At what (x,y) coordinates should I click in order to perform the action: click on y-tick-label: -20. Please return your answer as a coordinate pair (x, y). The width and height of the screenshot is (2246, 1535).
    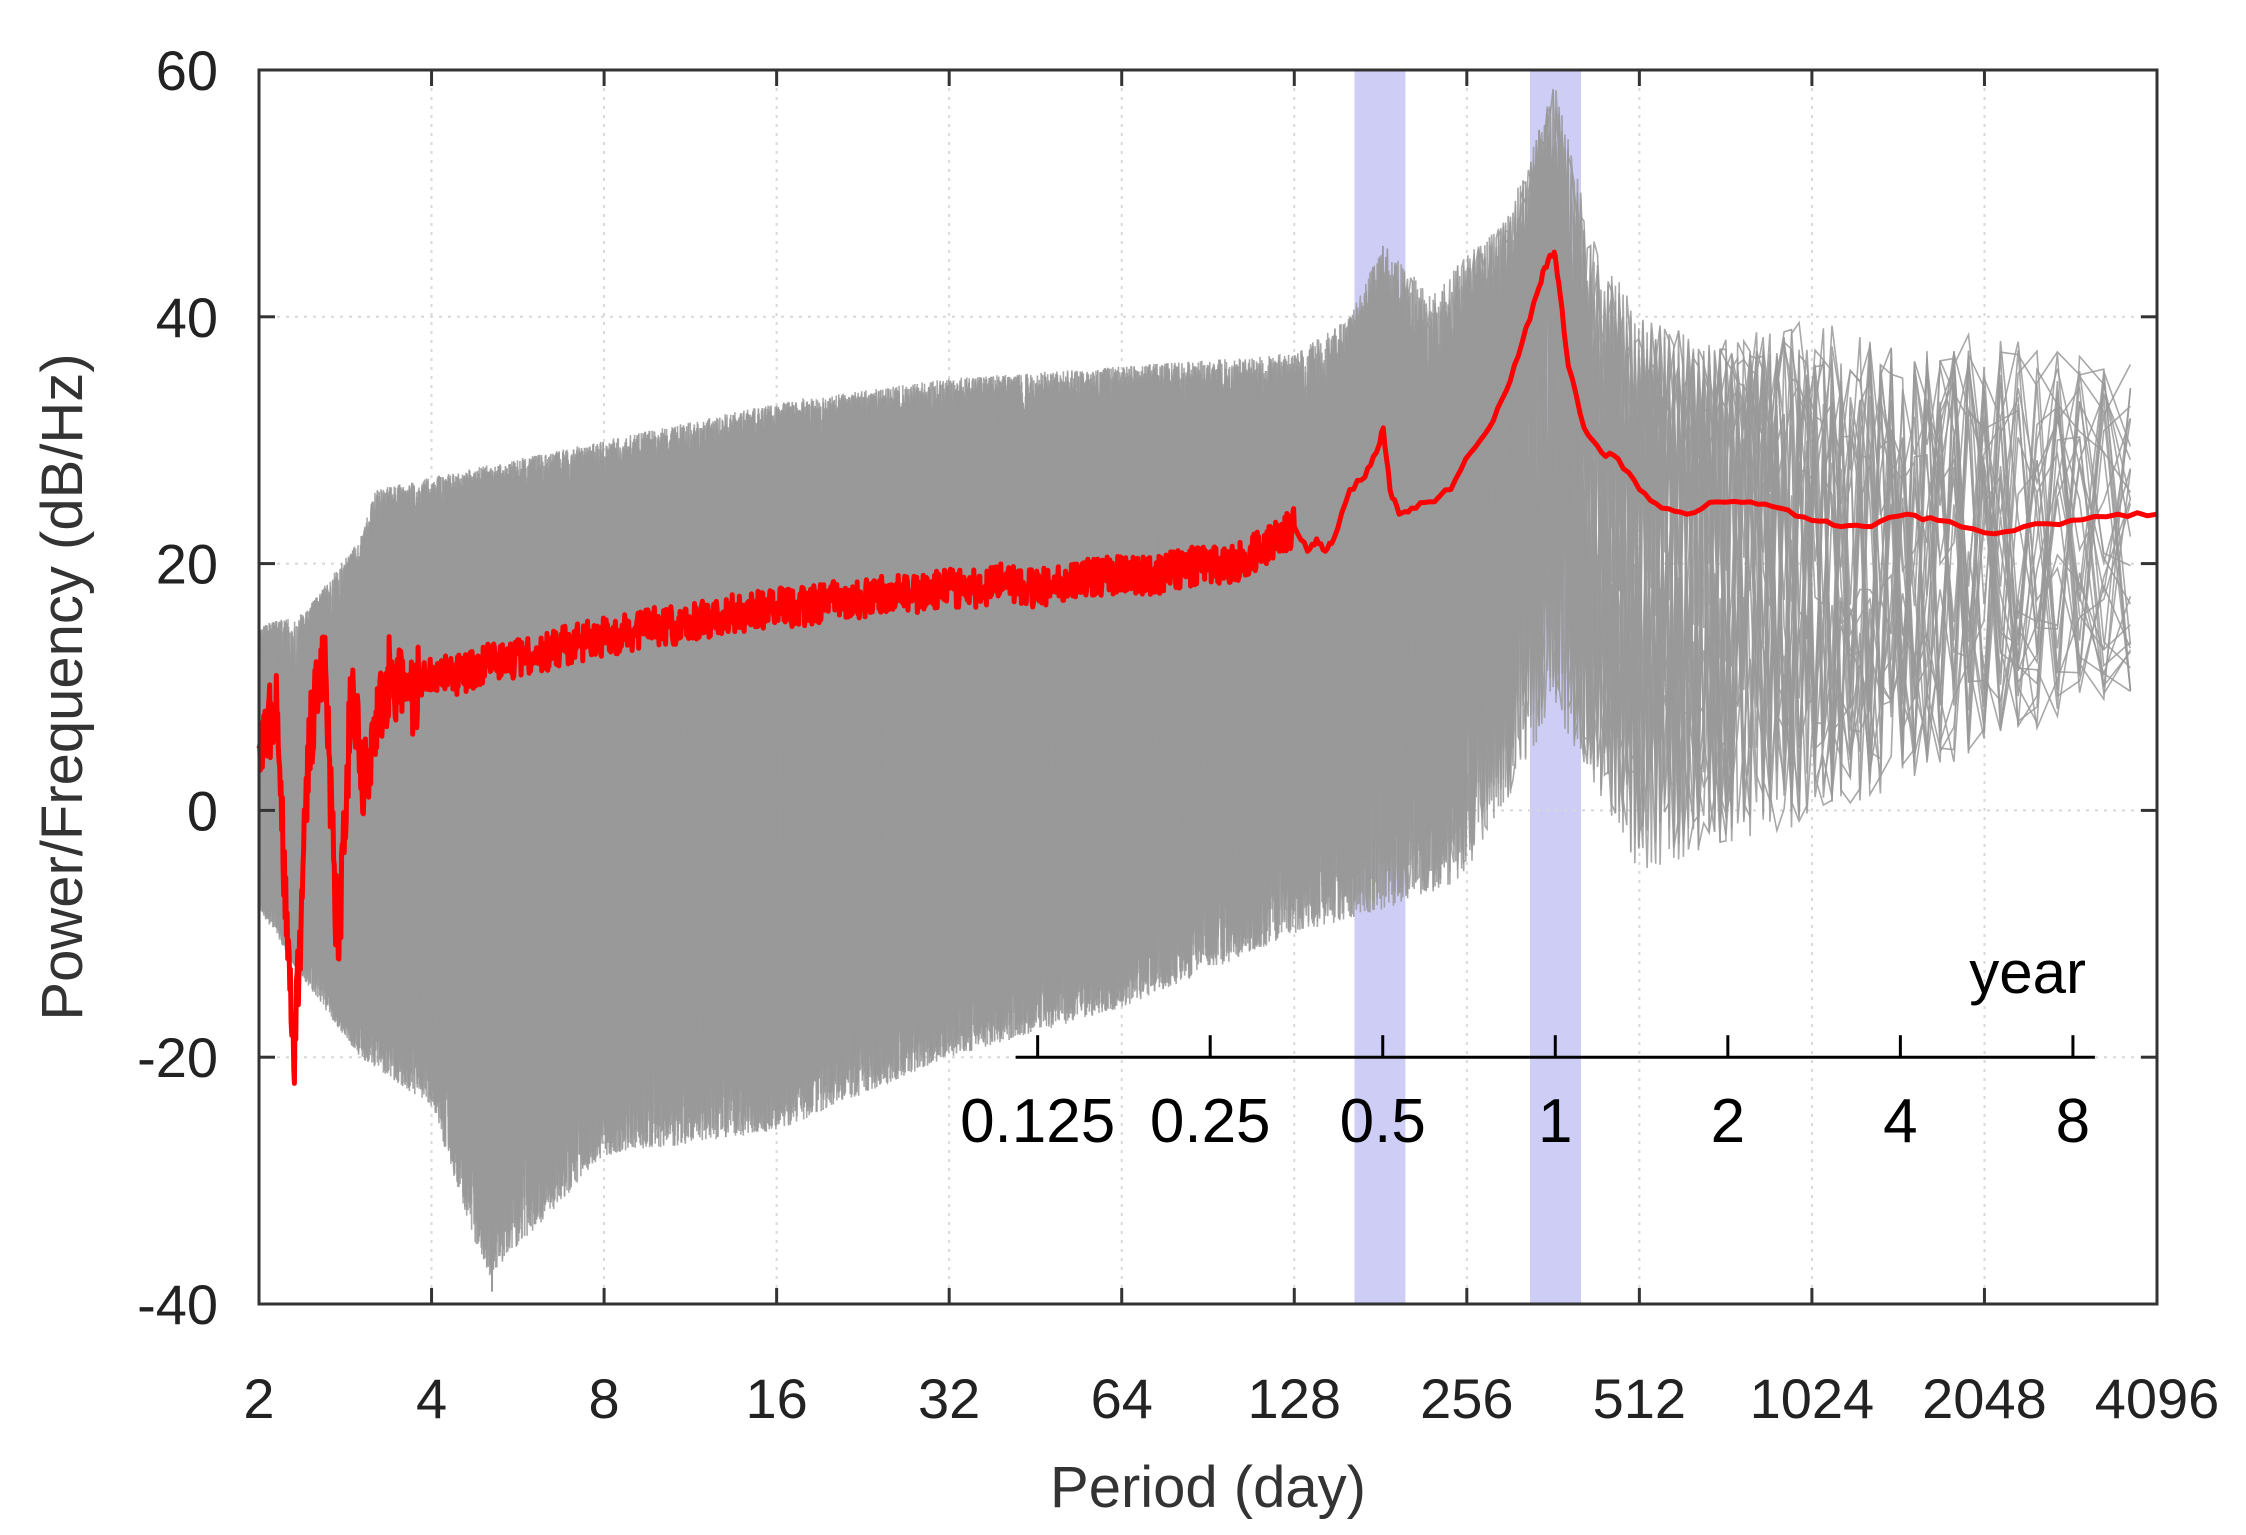
    Looking at the image, I should click on (177, 1057).